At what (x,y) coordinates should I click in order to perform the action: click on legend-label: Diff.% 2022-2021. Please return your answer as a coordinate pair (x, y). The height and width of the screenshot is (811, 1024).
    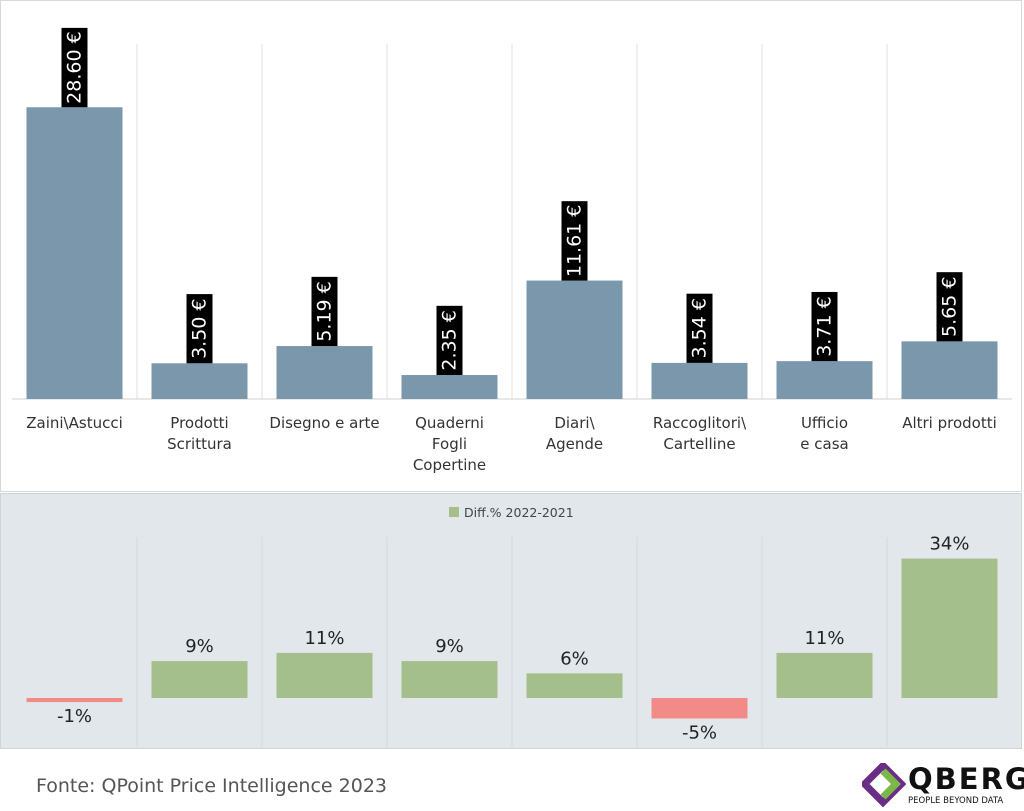
    Looking at the image, I should click on (519, 512).